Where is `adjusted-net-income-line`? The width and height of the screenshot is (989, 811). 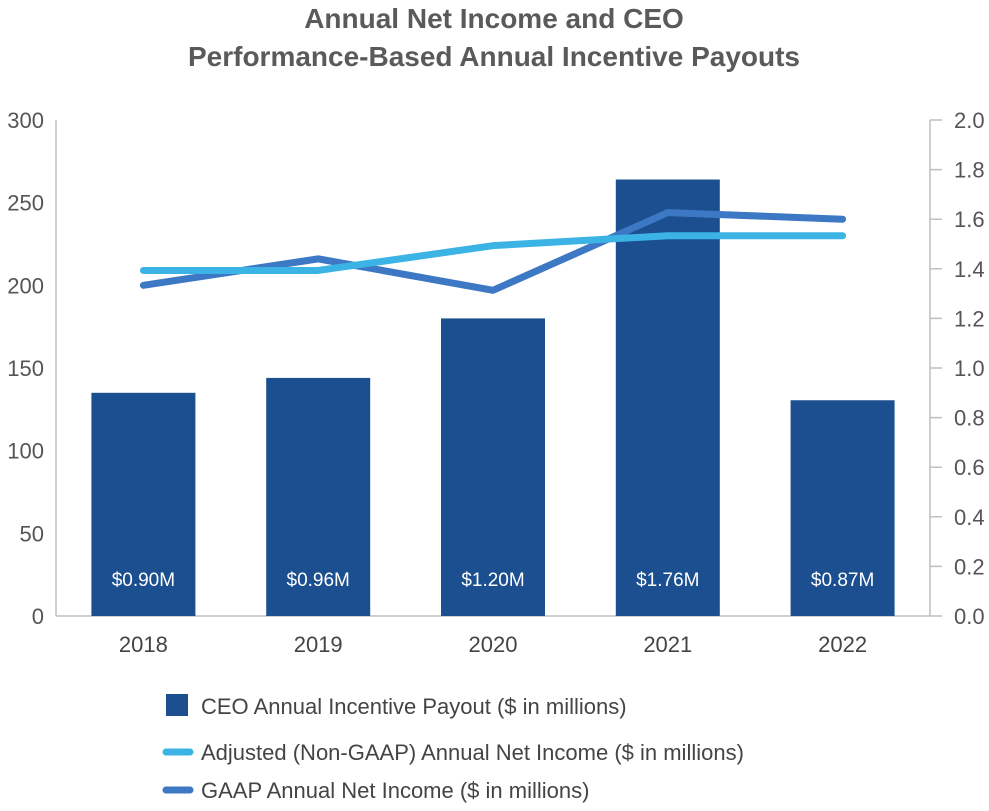 adjusted-net-income-line is located at coordinates (493, 253).